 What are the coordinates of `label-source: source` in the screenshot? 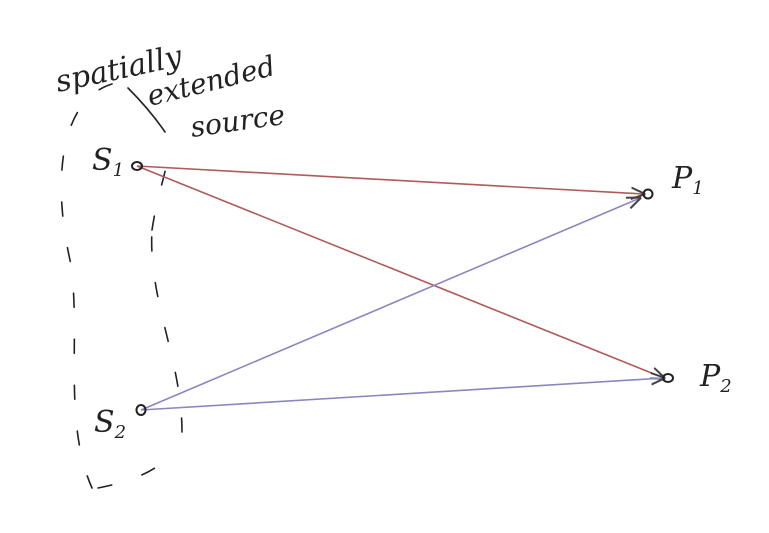 It's located at (237, 121).